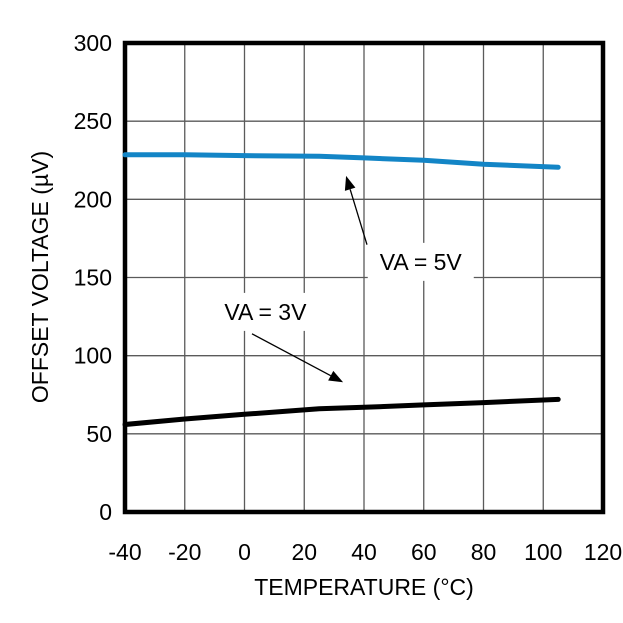 This screenshot has height=623, width=623. What do you see at coordinates (93, 356) in the screenshot?
I see `y-tick-label: 100` at bounding box center [93, 356].